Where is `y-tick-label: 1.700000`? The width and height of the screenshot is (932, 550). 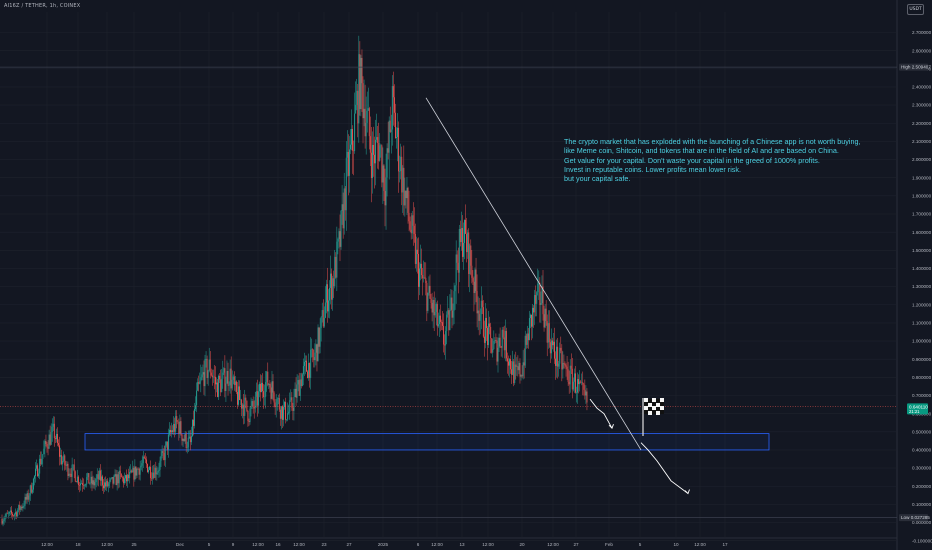
y-tick-label: 1.700000 is located at coordinates (922, 214).